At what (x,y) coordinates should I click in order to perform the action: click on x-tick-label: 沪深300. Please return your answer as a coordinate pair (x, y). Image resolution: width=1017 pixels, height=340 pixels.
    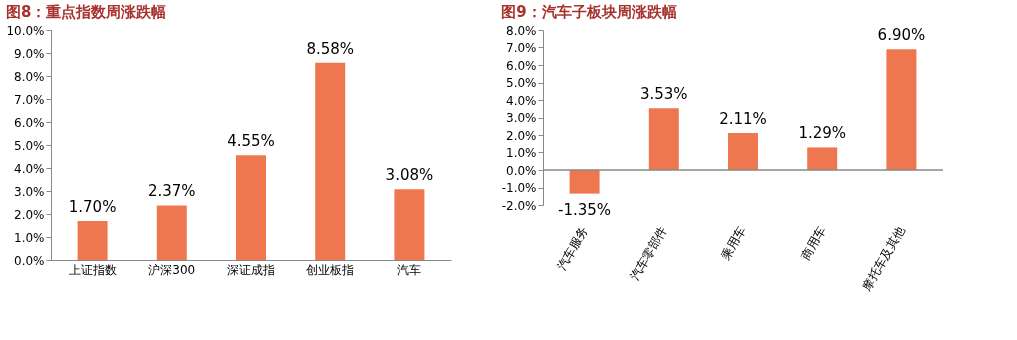
    Looking at the image, I should click on (172, 269).